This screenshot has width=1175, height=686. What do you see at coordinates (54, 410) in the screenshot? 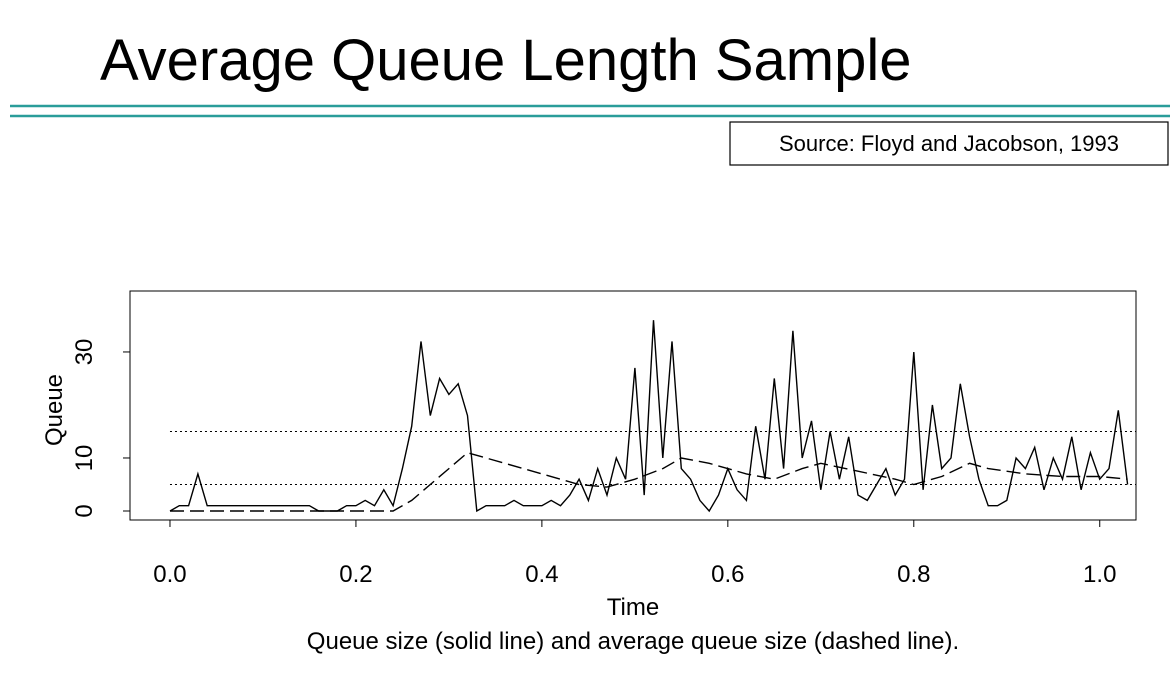
I see `y-axis-label: Queue` at bounding box center [54, 410].